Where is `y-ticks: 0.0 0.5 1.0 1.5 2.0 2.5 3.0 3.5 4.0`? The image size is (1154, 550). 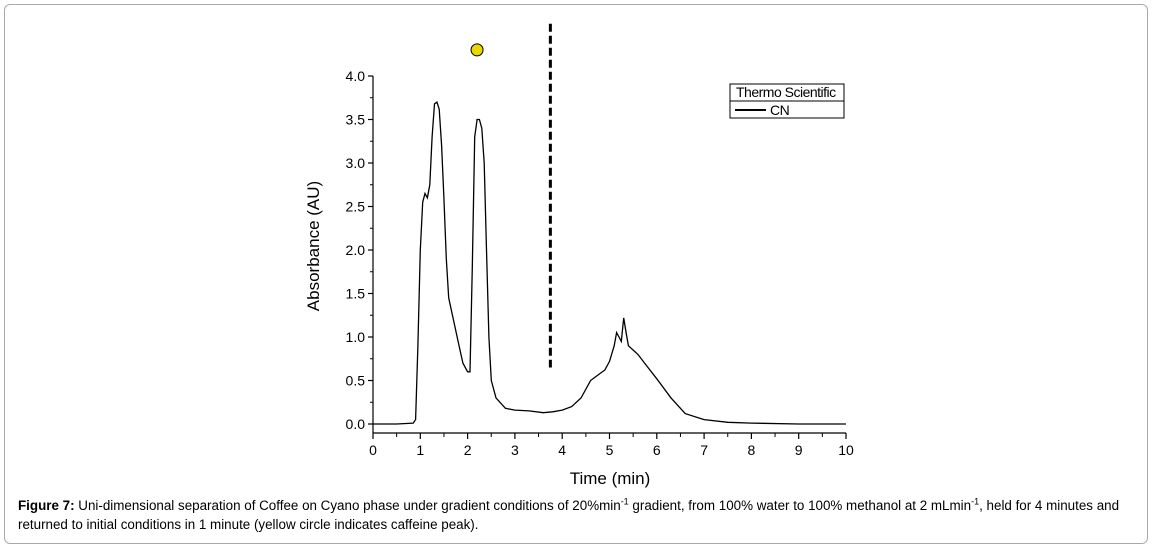 y-ticks: 0.0 0.5 1.0 1.5 2.0 2.5 3.0 3.5 4.0 is located at coordinates (359, 250).